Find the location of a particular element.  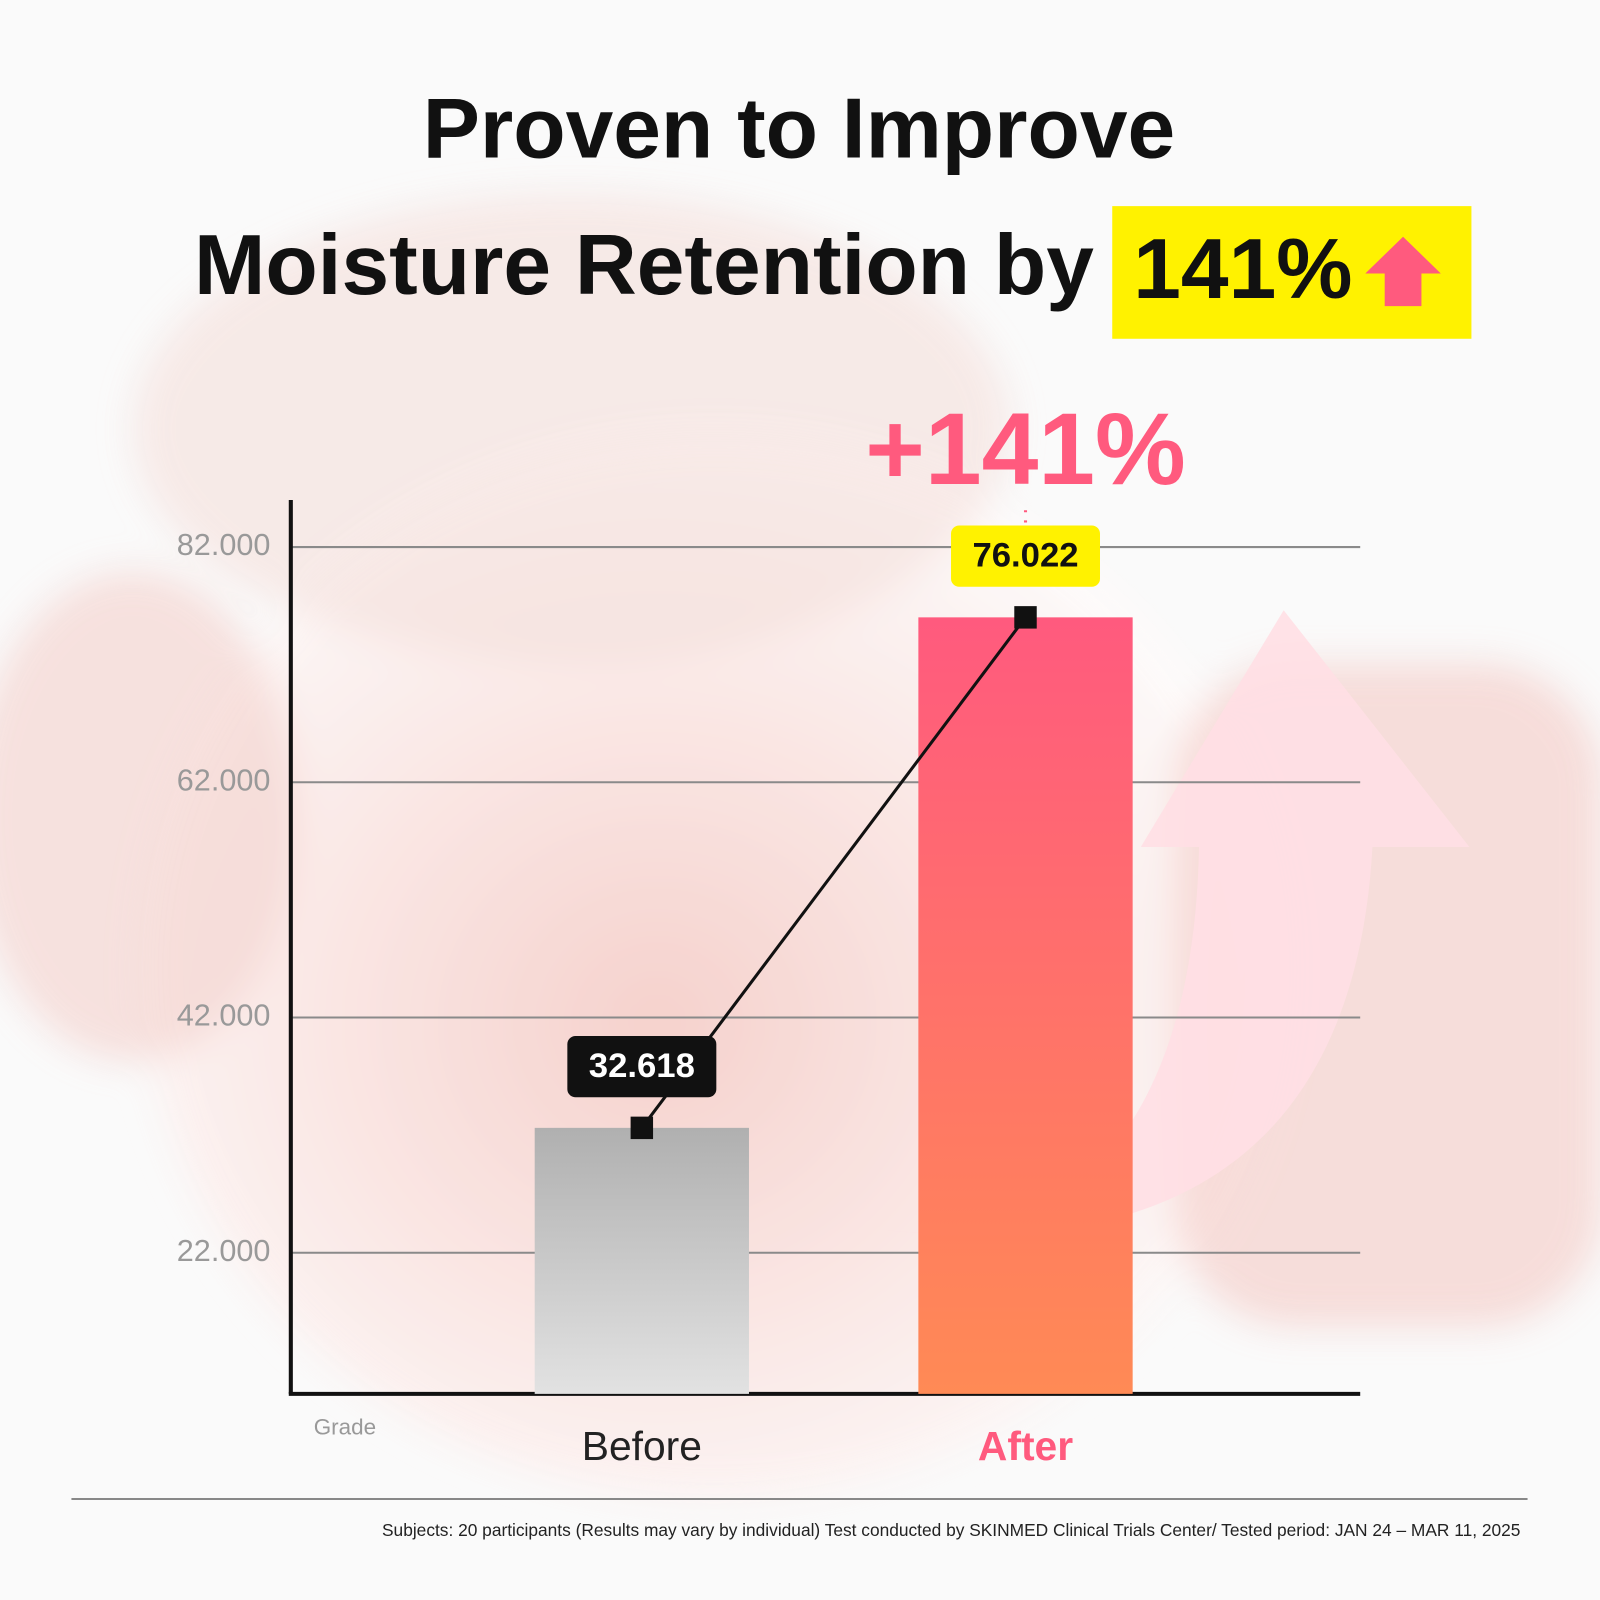

value-label: 76.022 is located at coordinates (1025, 555).